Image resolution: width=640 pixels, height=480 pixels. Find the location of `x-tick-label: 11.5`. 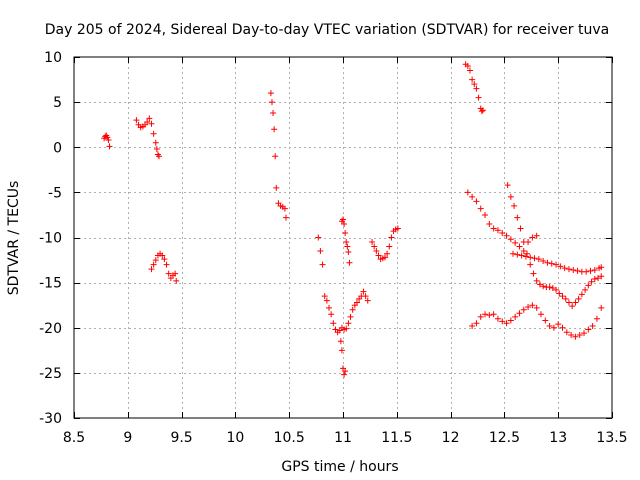

x-tick-label: 11.5 is located at coordinates (396, 438).